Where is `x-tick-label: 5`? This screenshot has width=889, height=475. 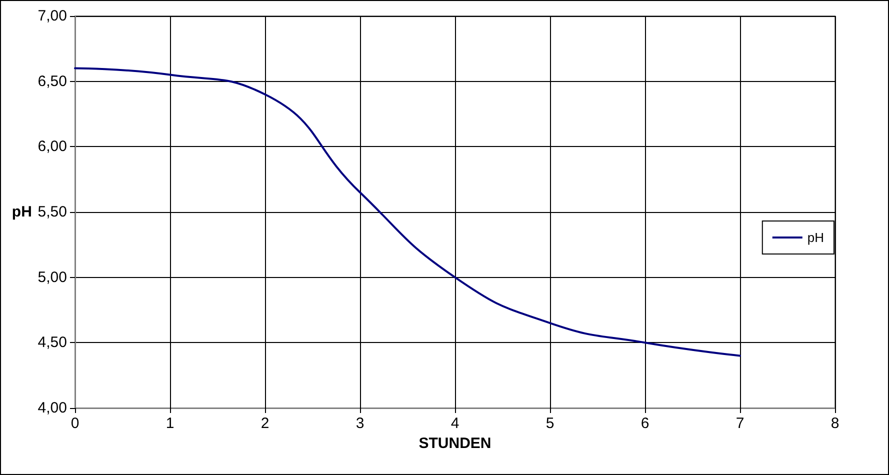
x-tick-label: 5 is located at coordinates (550, 423).